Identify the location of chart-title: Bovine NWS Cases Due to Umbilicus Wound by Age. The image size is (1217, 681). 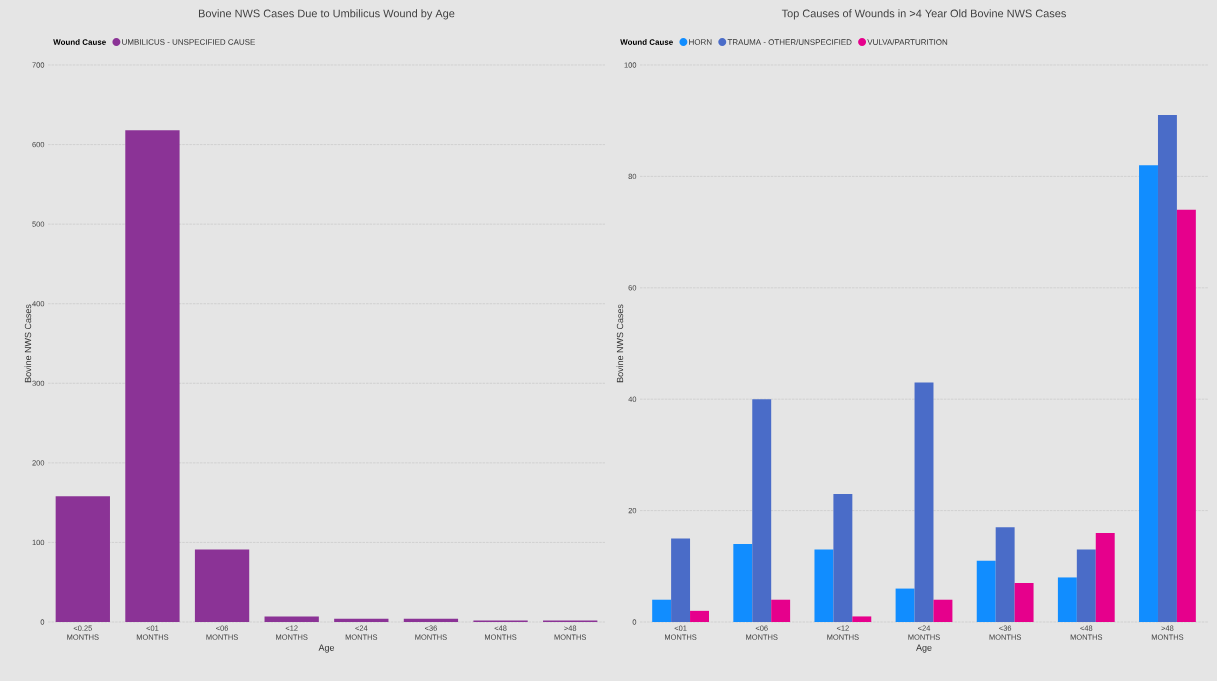
(326, 14).